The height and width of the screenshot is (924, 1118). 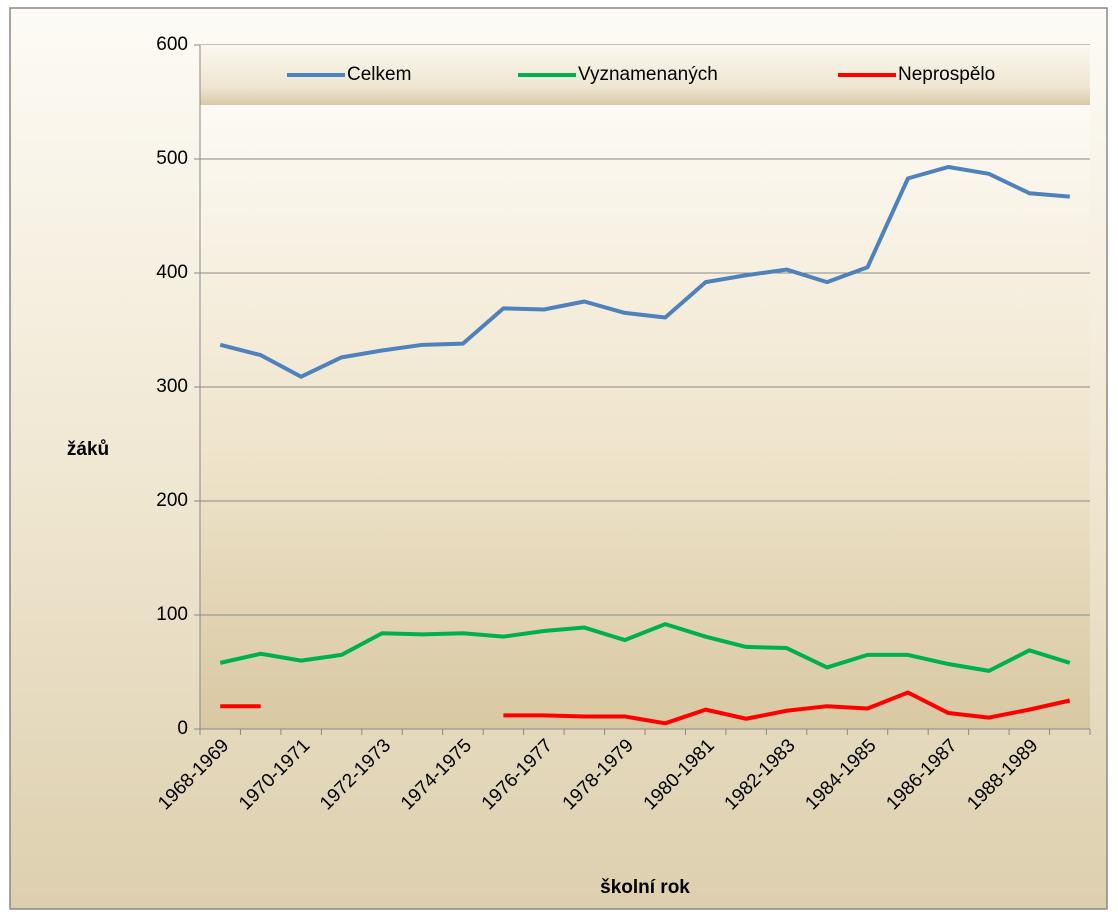 What do you see at coordinates (379, 74) in the screenshot?
I see `legend-label: Celkem` at bounding box center [379, 74].